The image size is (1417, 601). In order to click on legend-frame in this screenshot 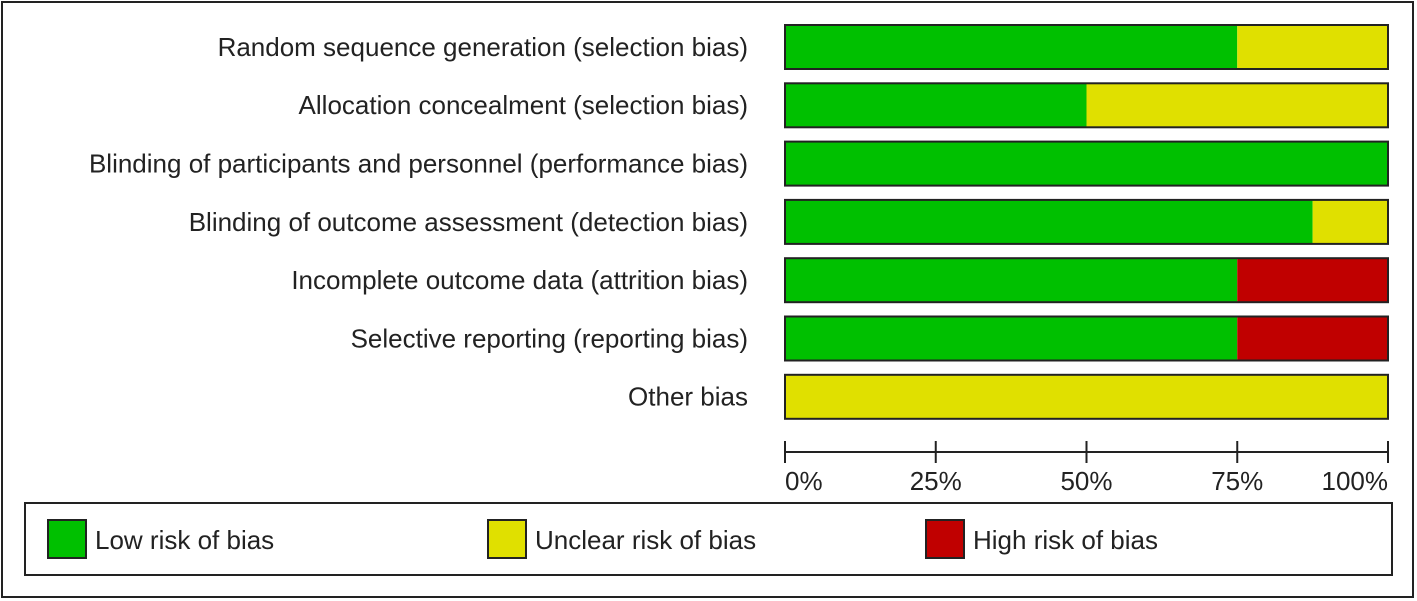, I will do `click(708, 539)`.